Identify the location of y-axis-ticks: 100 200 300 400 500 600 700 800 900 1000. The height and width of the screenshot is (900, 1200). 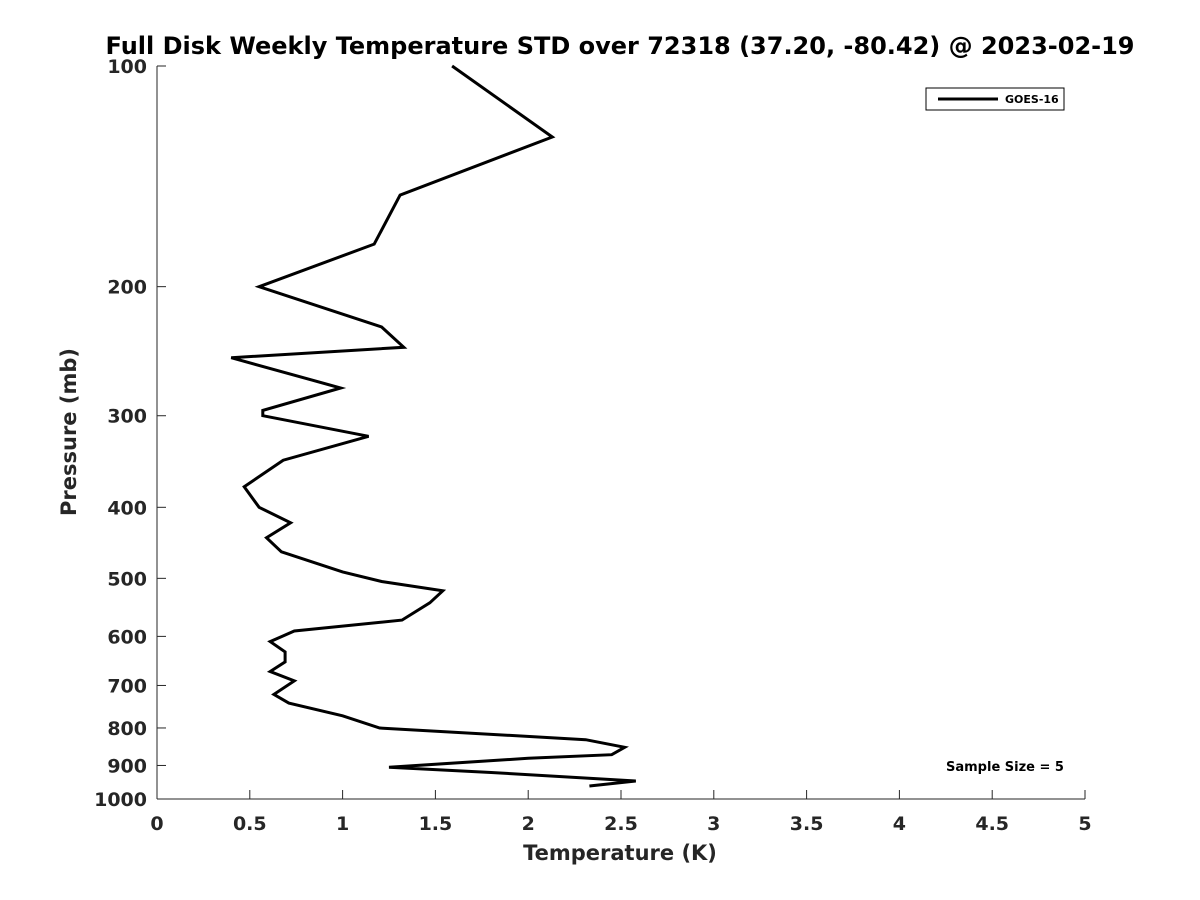
(130, 433).